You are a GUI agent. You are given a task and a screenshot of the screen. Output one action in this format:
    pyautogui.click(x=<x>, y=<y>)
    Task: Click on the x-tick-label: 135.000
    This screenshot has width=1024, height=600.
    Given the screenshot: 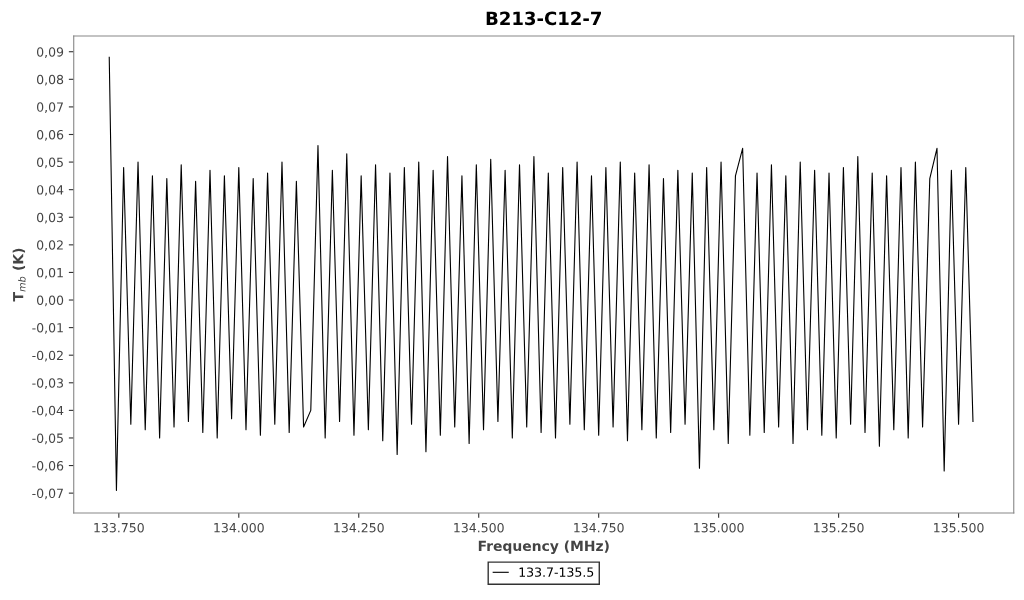 What is the action you would take?
    pyautogui.click(x=719, y=527)
    